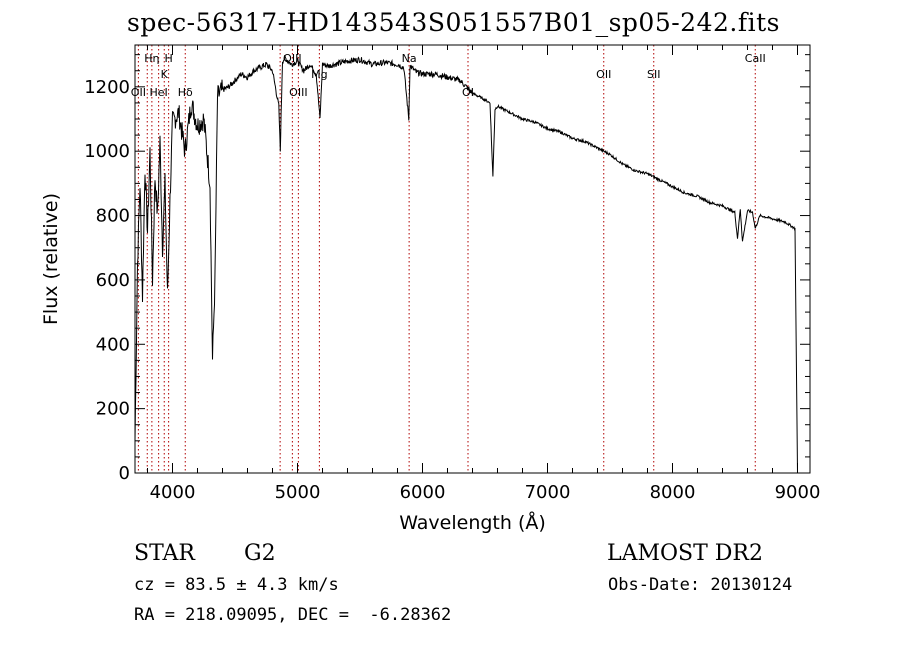 The height and width of the screenshot is (649, 900). I want to click on x-tick-label: 4000, so click(173, 492).